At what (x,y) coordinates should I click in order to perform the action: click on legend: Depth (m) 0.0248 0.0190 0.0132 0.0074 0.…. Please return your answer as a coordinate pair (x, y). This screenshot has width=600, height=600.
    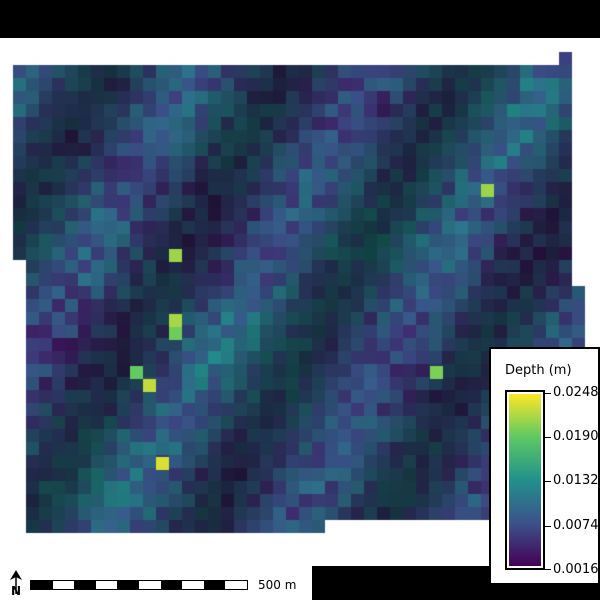
    Looking at the image, I should click on (544, 466).